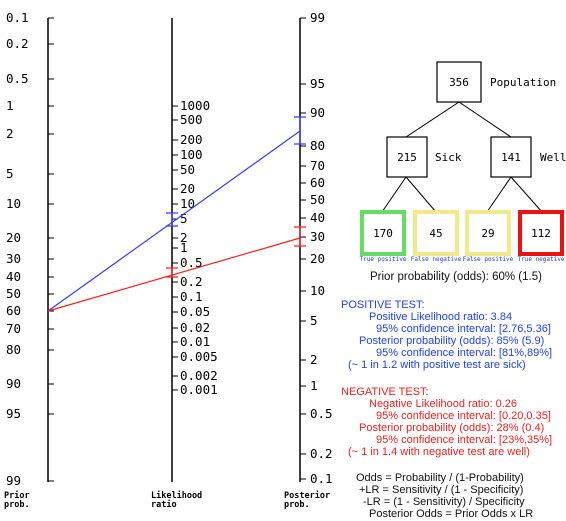  Describe the element at coordinates (195, 311) in the screenshot. I see `middle-axis-tick-label: 0.05` at that location.